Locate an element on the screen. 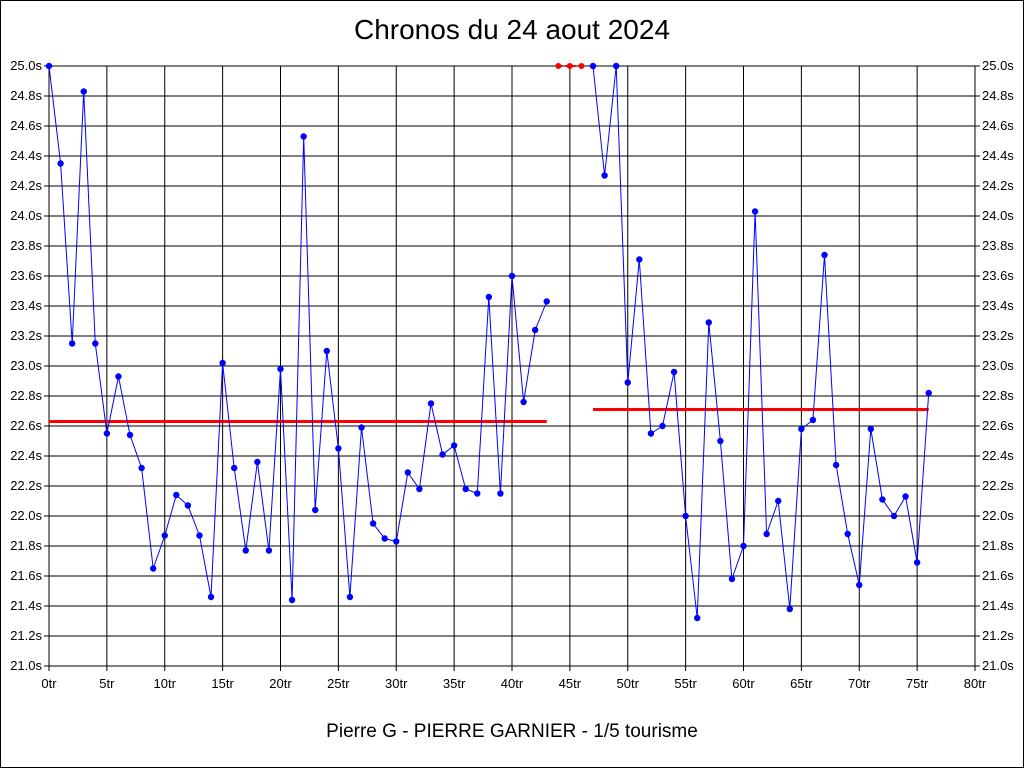 The width and height of the screenshot is (1024, 768). x-tick-label: 5tr is located at coordinates (107, 683).